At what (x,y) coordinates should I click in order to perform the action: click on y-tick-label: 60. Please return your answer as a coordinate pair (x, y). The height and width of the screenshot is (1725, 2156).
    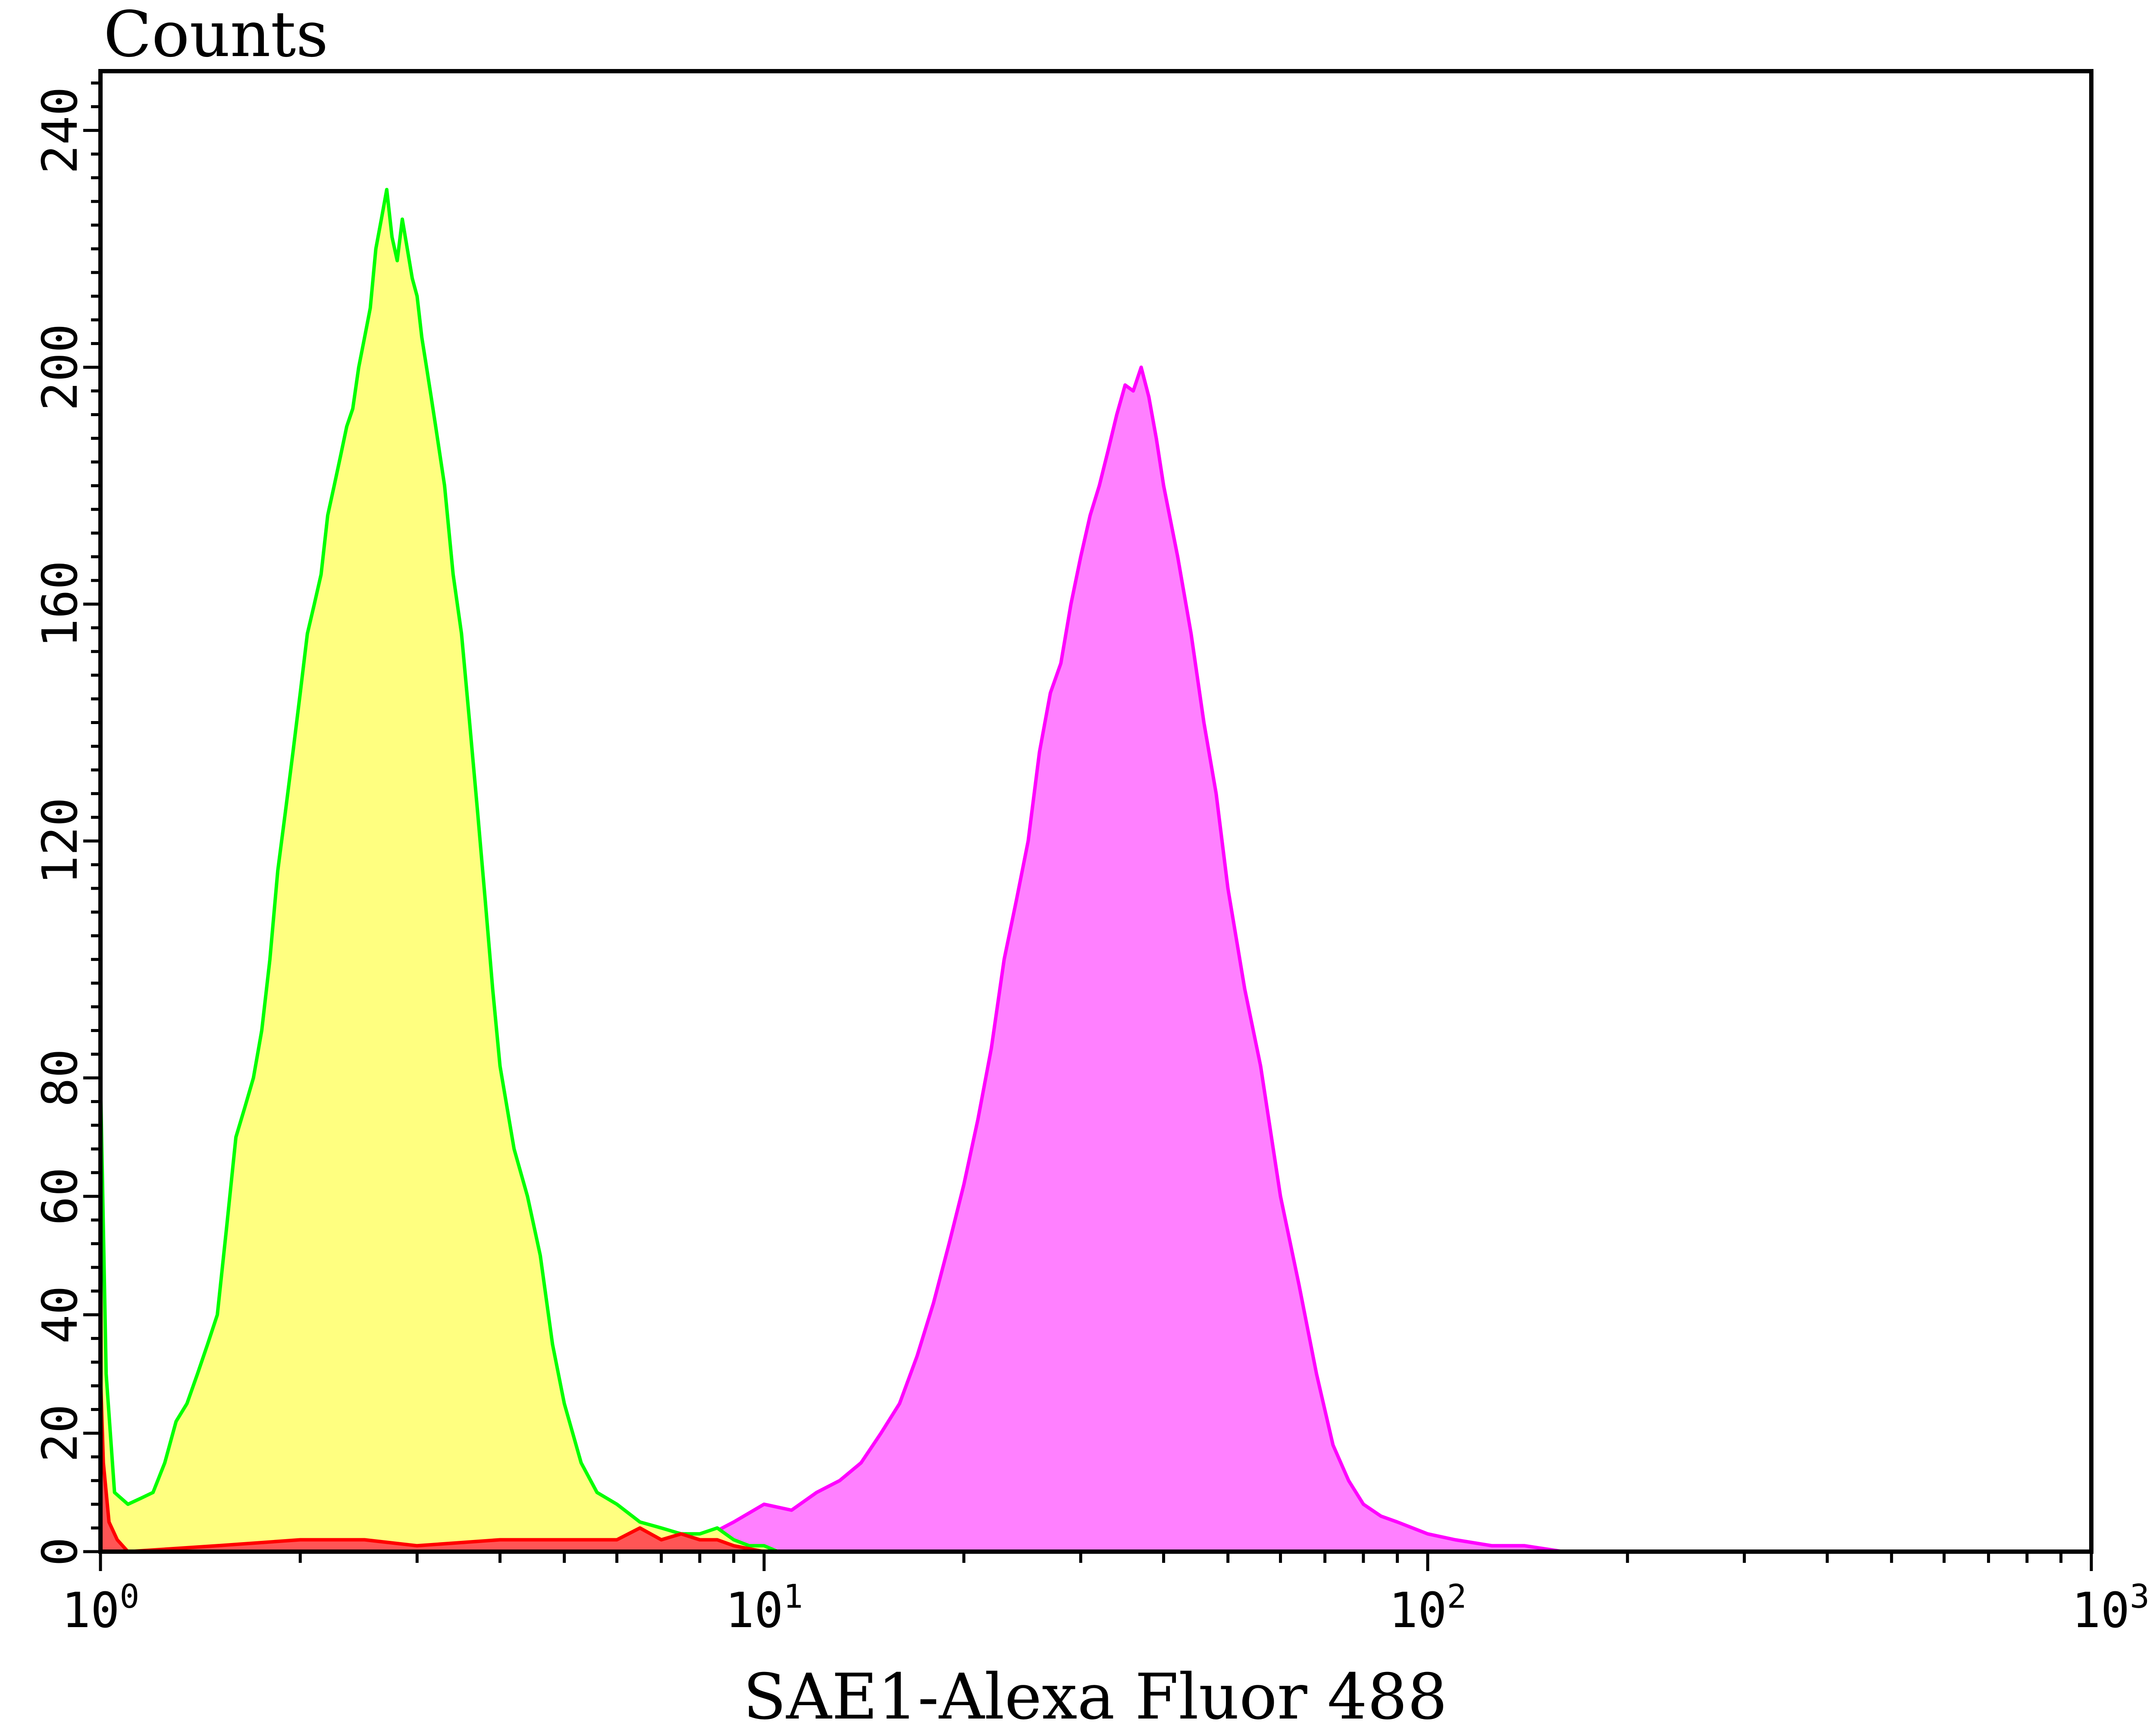
    Looking at the image, I should click on (60, 1196).